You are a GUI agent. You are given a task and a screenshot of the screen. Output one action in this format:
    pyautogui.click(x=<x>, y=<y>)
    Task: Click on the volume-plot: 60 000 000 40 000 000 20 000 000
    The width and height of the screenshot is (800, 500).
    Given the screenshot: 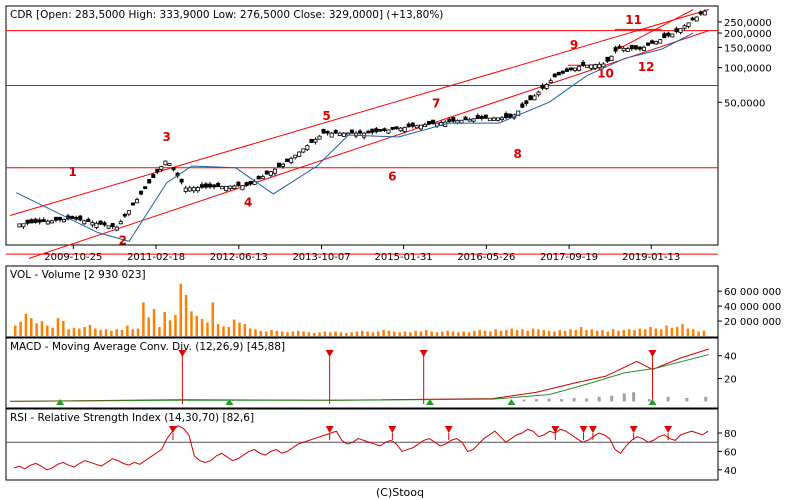 What is the action you would take?
    pyautogui.click(x=397, y=309)
    